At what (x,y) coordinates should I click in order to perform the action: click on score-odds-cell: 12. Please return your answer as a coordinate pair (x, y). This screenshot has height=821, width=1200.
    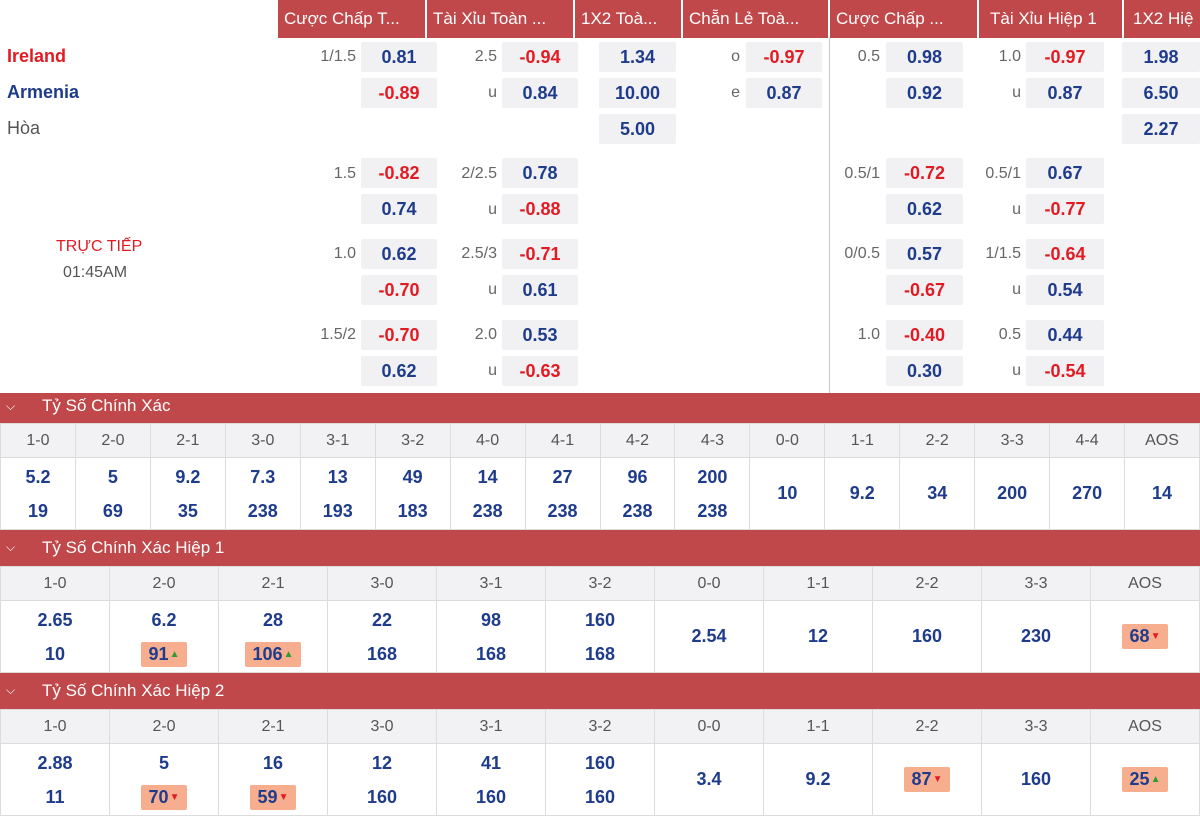
    Looking at the image, I should click on (818, 636).